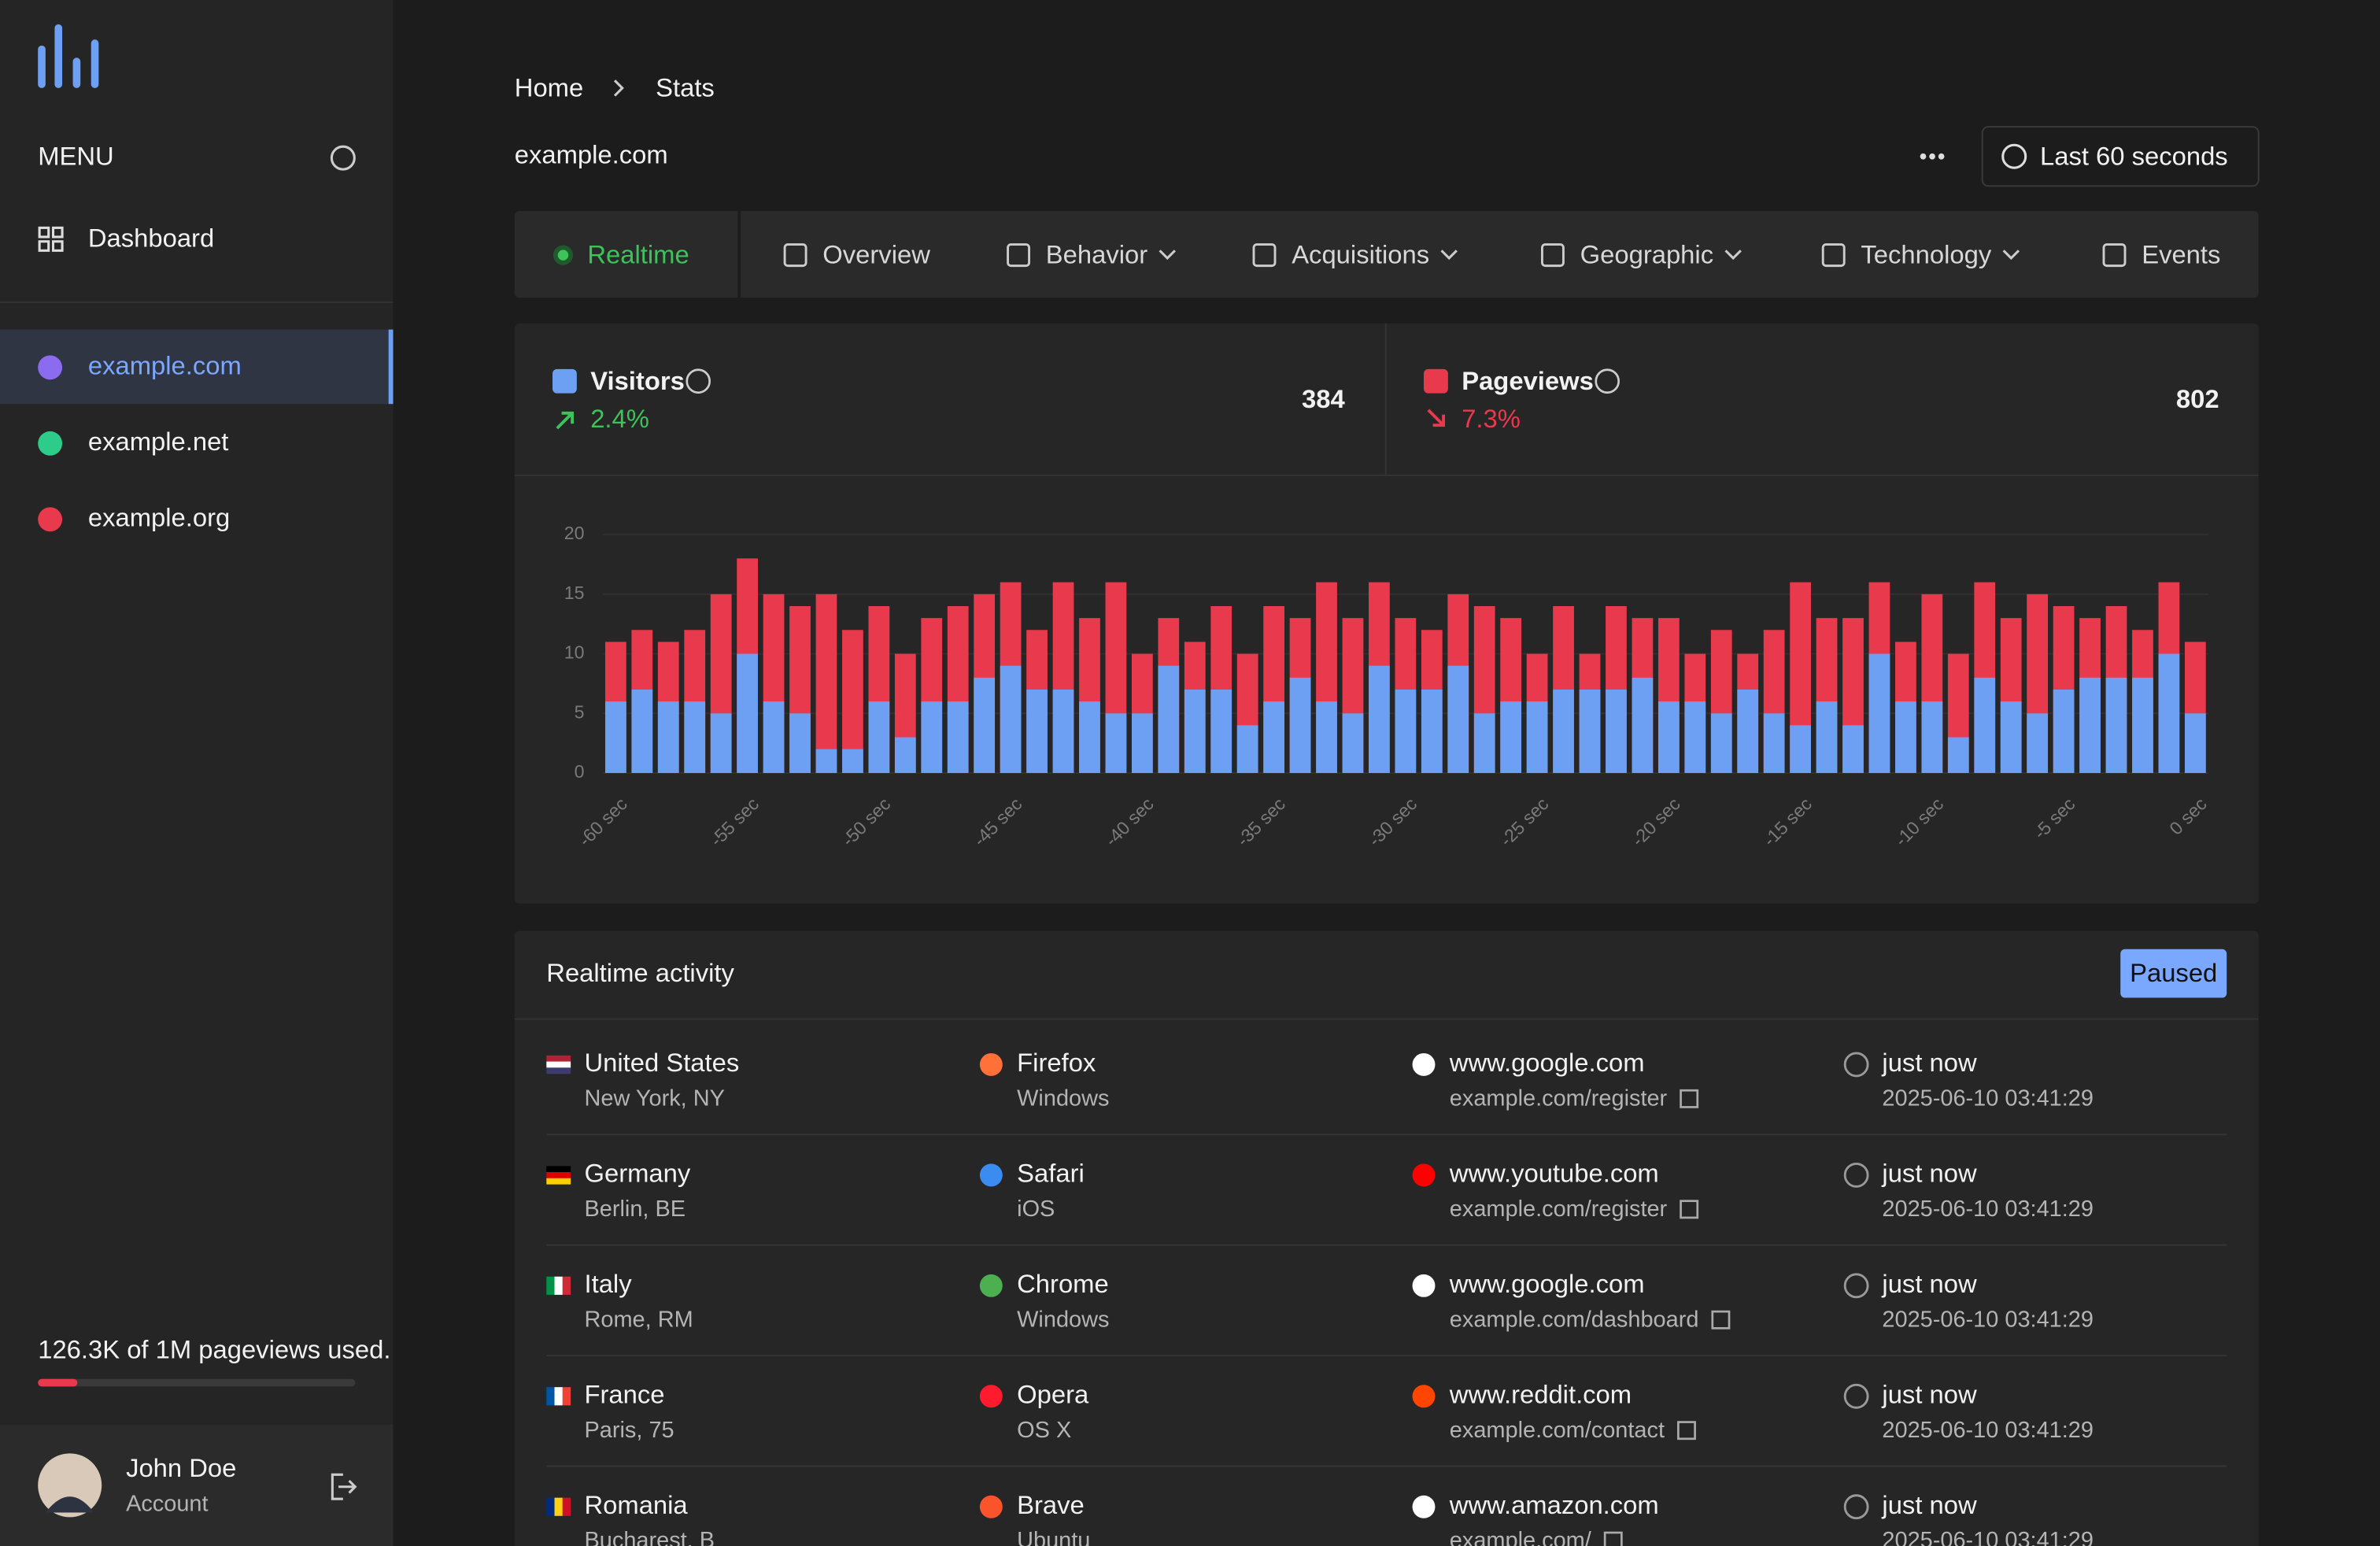 The image size is (2380, 1546). I want to click on activity-referrer: www.amazon.com, so click(1554, 1504).